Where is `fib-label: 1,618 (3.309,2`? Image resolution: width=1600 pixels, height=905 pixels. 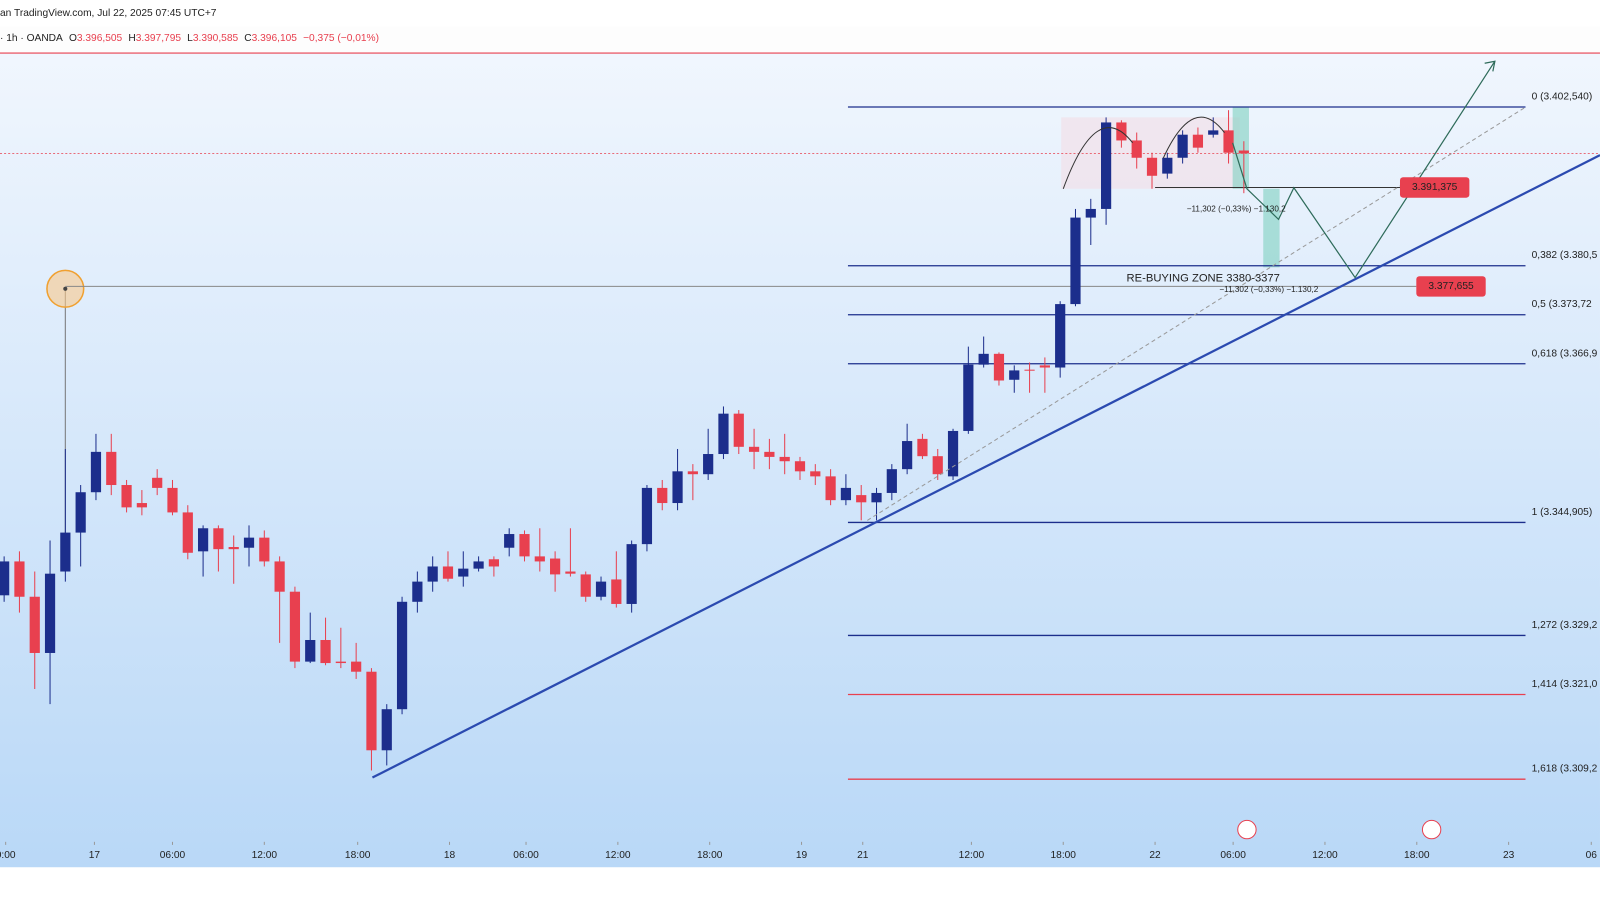
fib-label: 1,618 (3.309,2 is located at coordinates (1565, 769).